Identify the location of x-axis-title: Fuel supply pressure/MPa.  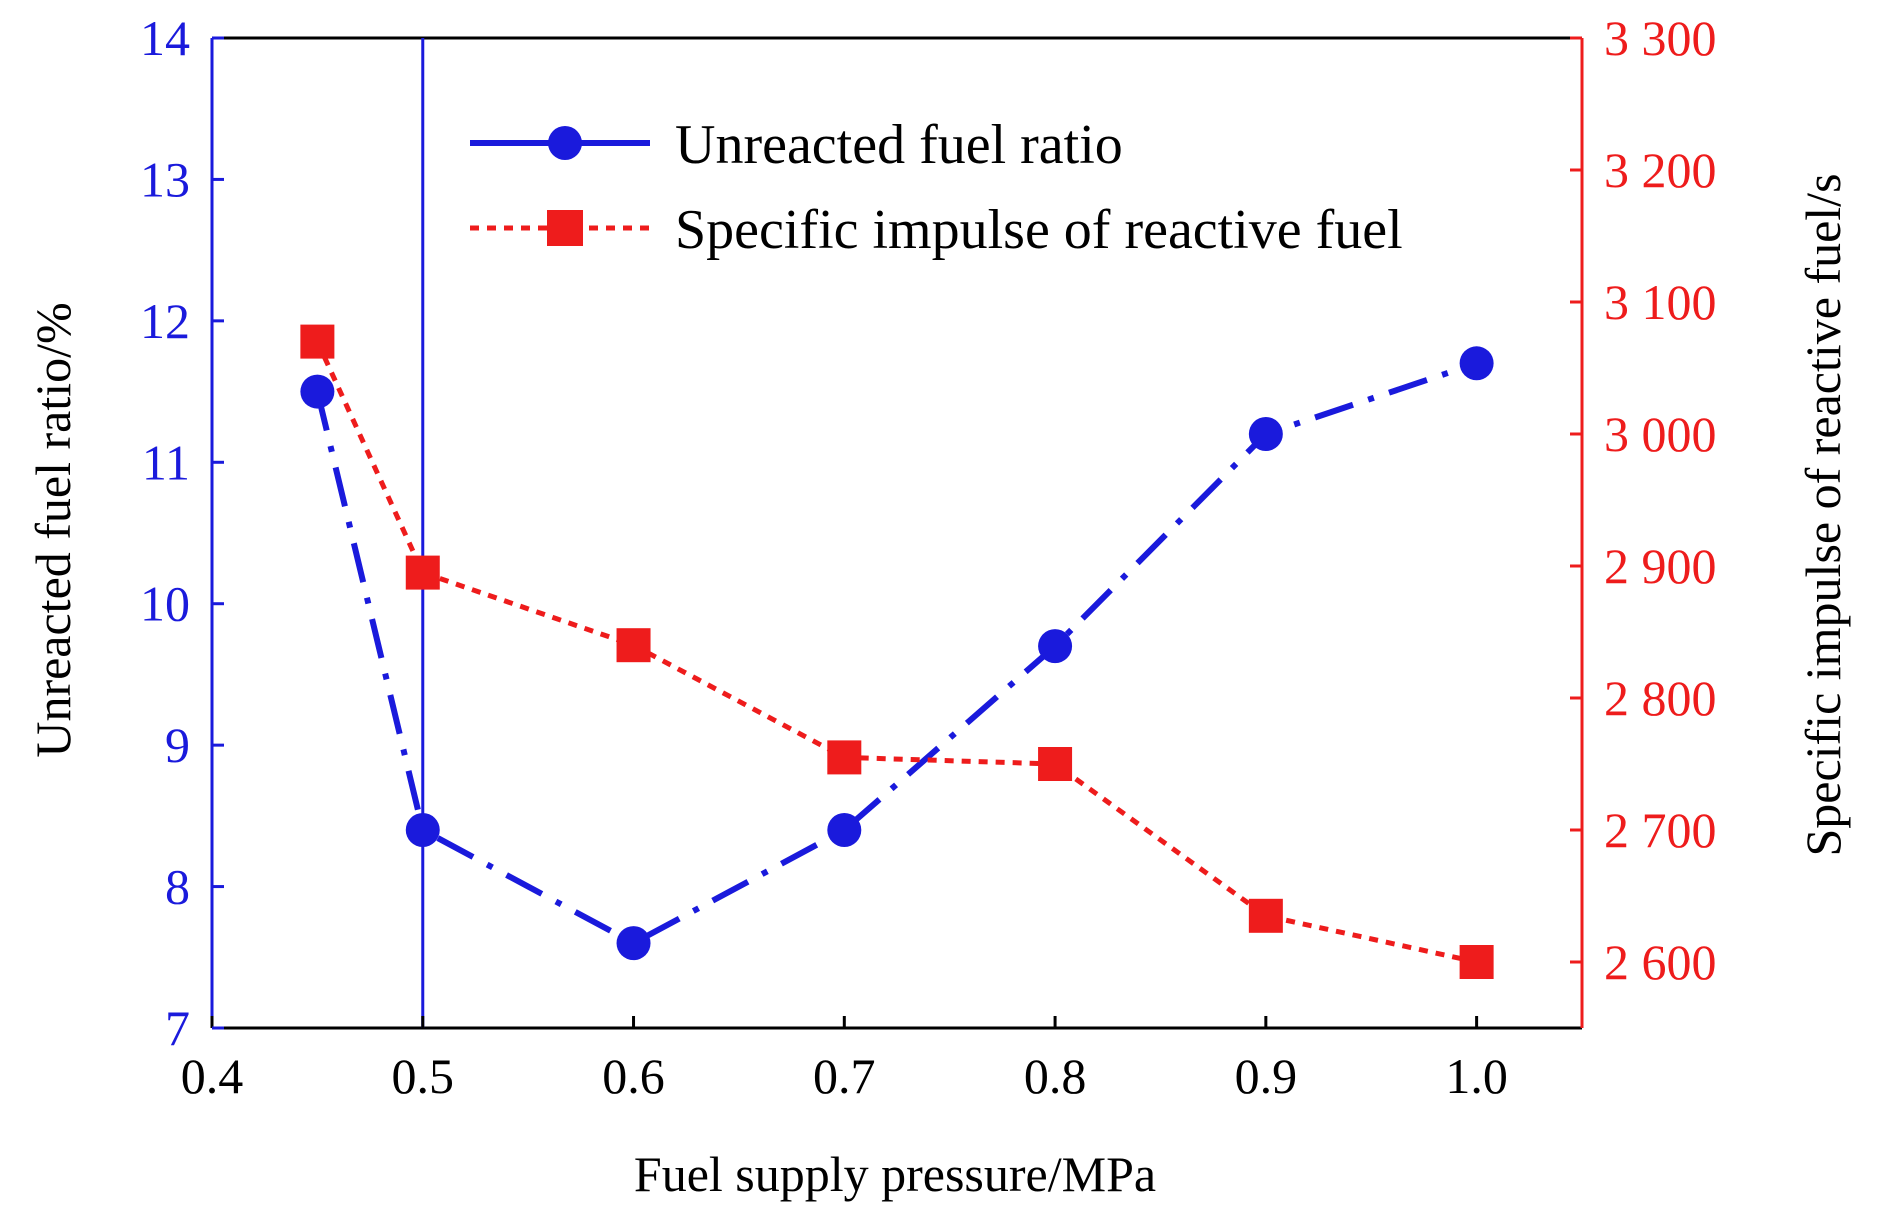
(895, 1174).